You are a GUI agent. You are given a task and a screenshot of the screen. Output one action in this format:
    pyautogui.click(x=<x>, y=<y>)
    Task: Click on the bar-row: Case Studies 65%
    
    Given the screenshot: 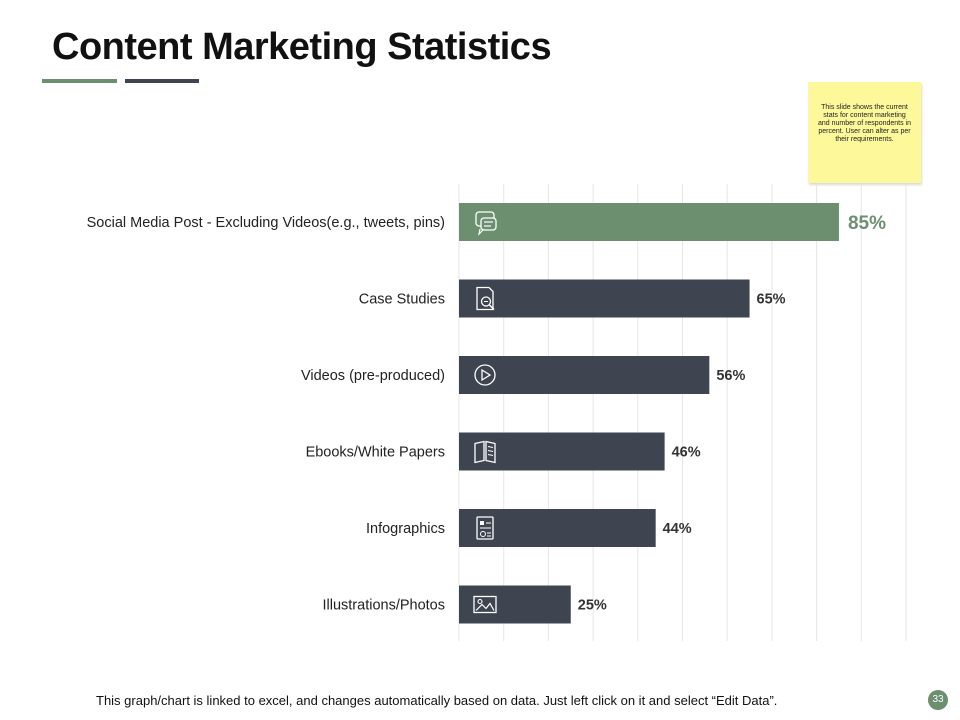 What is the action you would take?
    pyautogui.click(x=572, y=298)
    